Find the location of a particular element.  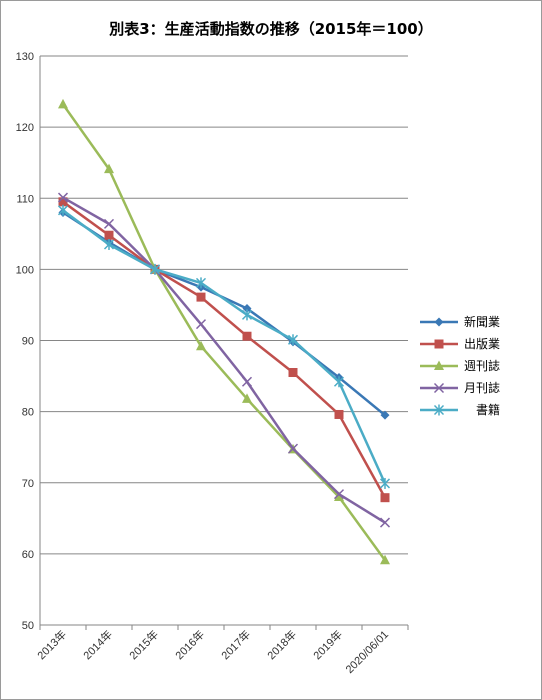

x-tick-label: 2019年 is located at coordinates (327, 644).